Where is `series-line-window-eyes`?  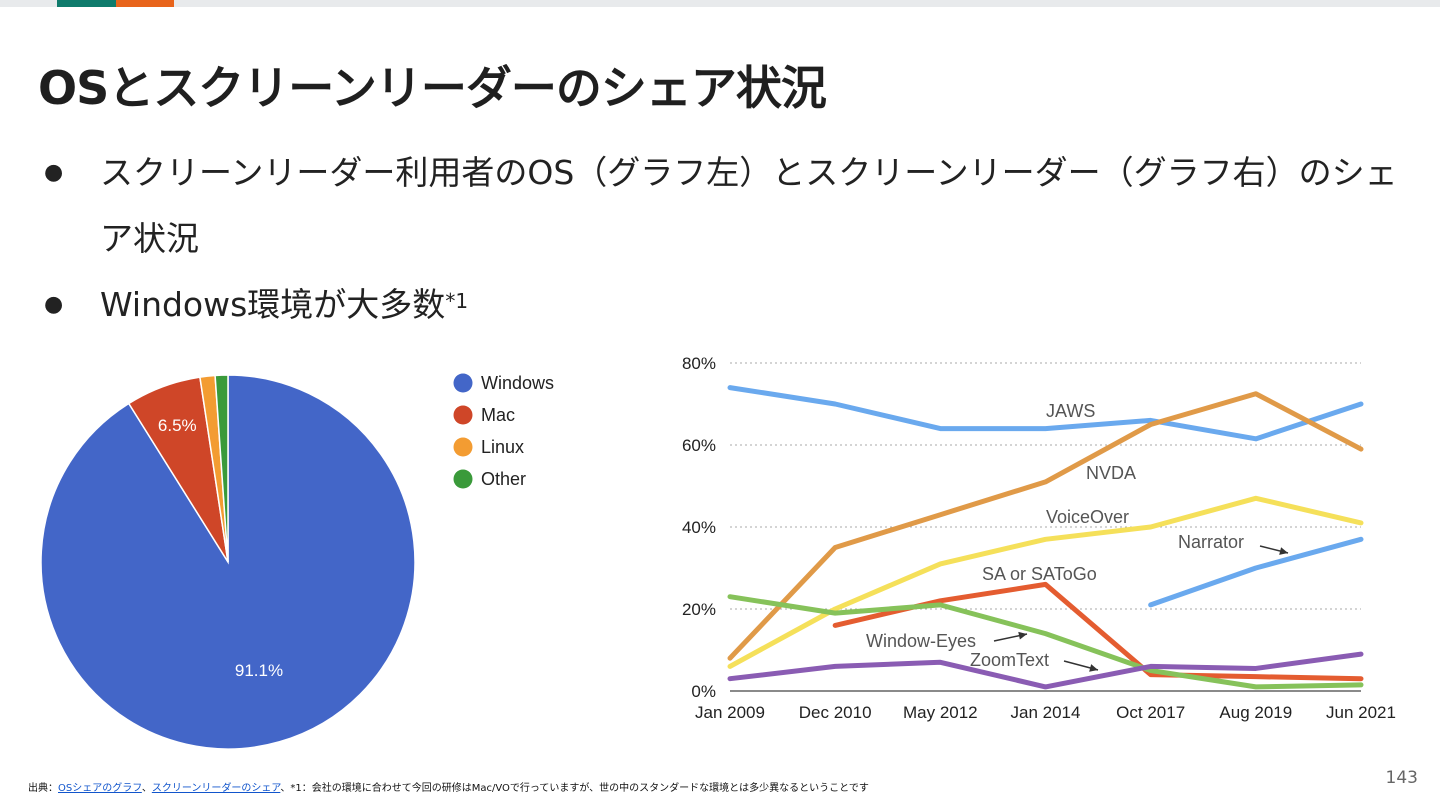 series-line-window-eyes is located at coordinates (1045, 642).